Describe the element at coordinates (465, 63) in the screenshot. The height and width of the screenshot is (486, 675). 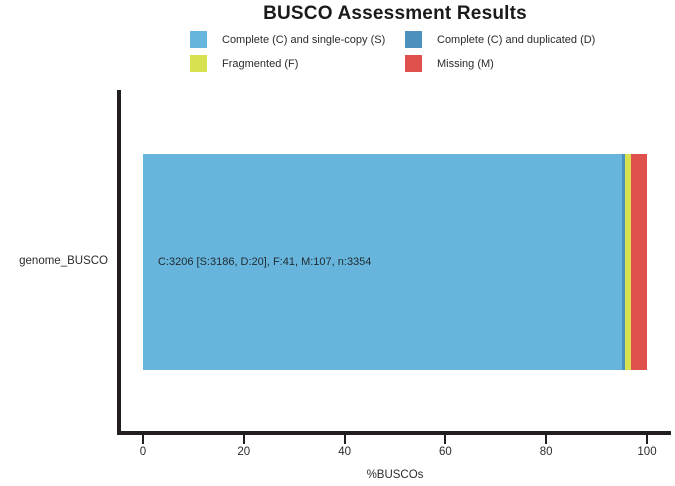
I see `legend-label-missing: Missing (M)` at that location.